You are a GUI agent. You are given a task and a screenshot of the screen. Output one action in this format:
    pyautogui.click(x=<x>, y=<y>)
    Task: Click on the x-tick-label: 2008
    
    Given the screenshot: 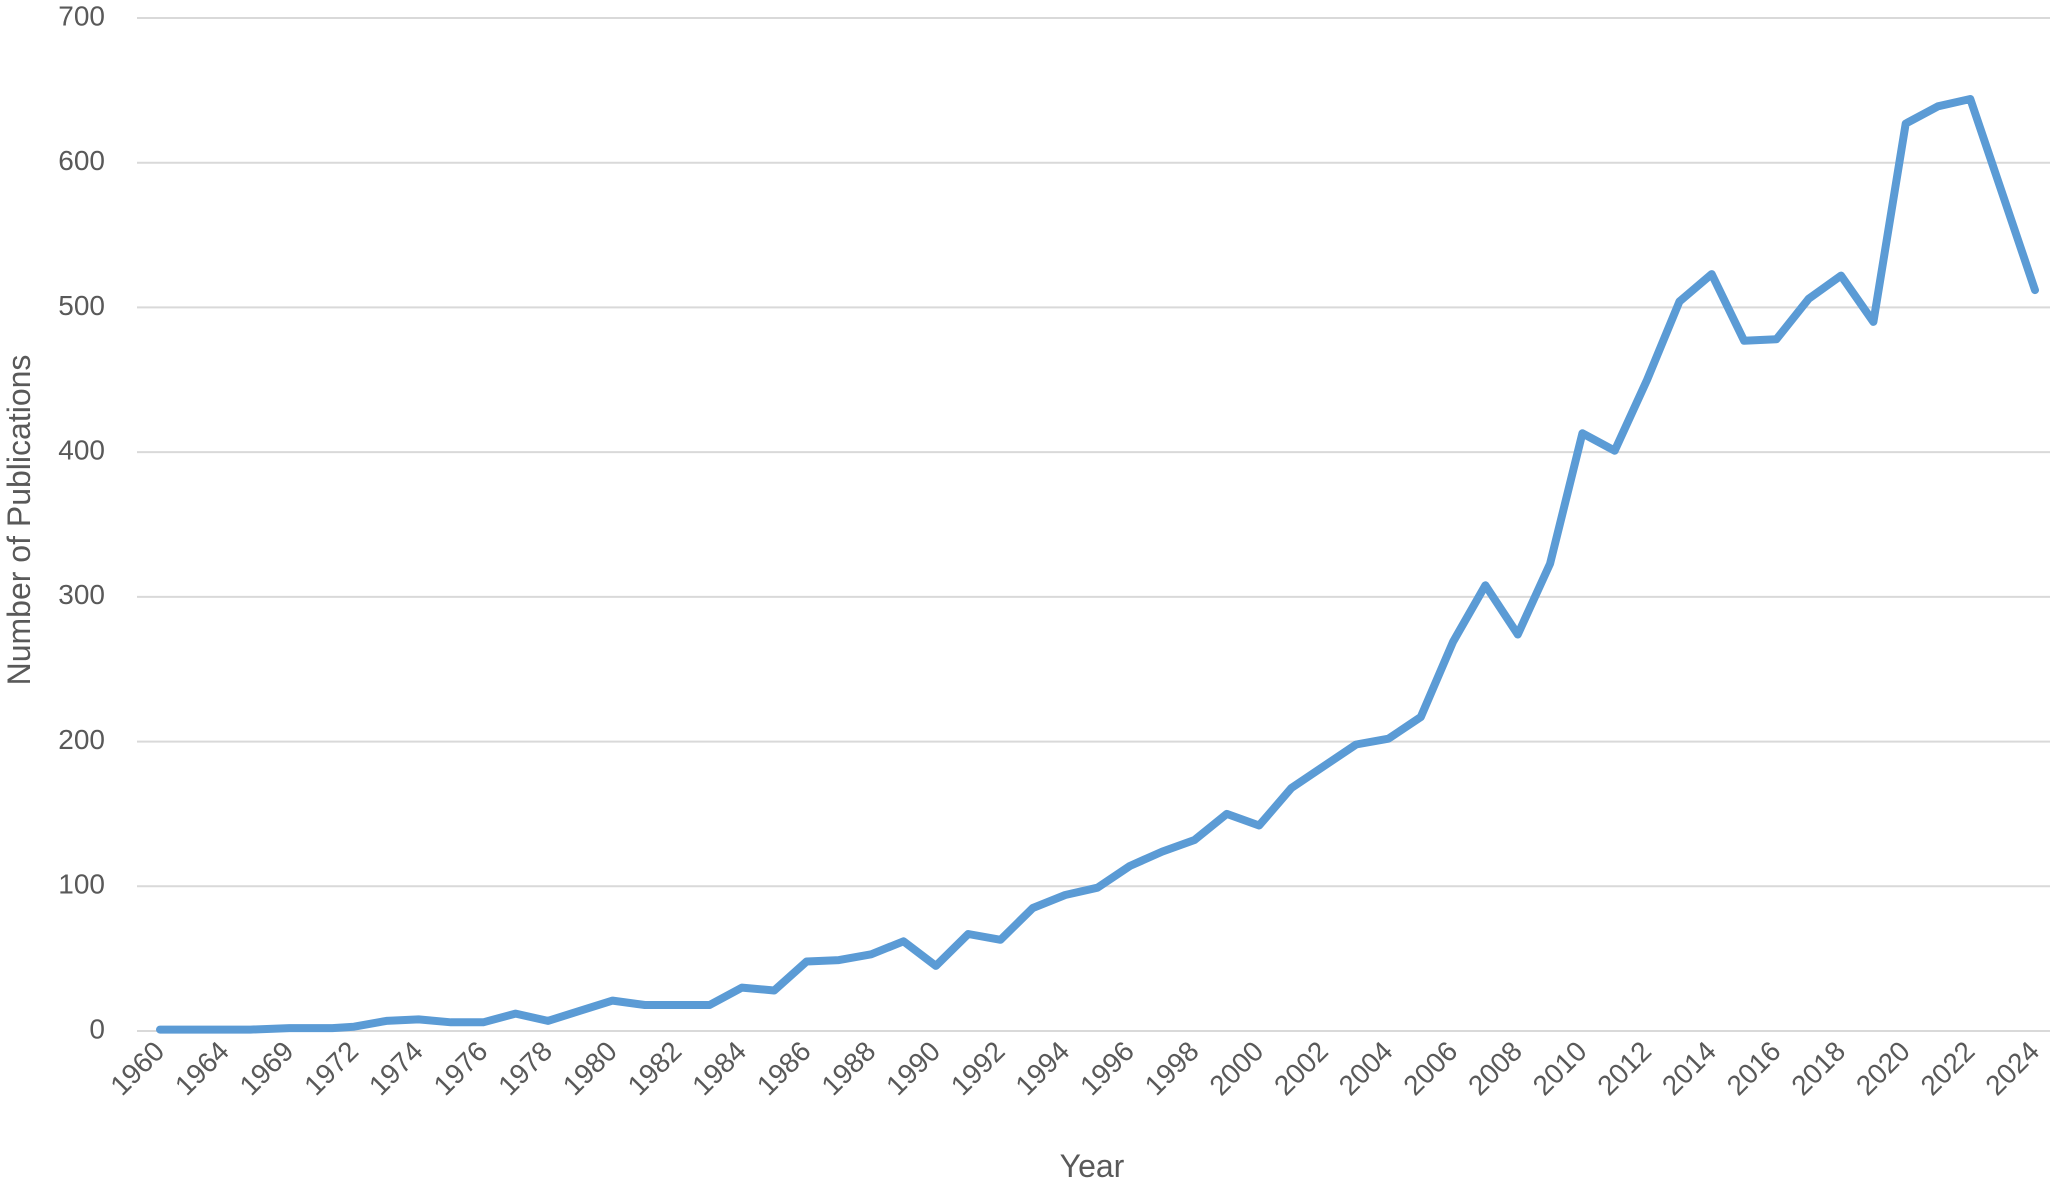 What is the action you would take?
    pyautogui.click(x=1495, y=1068)
    